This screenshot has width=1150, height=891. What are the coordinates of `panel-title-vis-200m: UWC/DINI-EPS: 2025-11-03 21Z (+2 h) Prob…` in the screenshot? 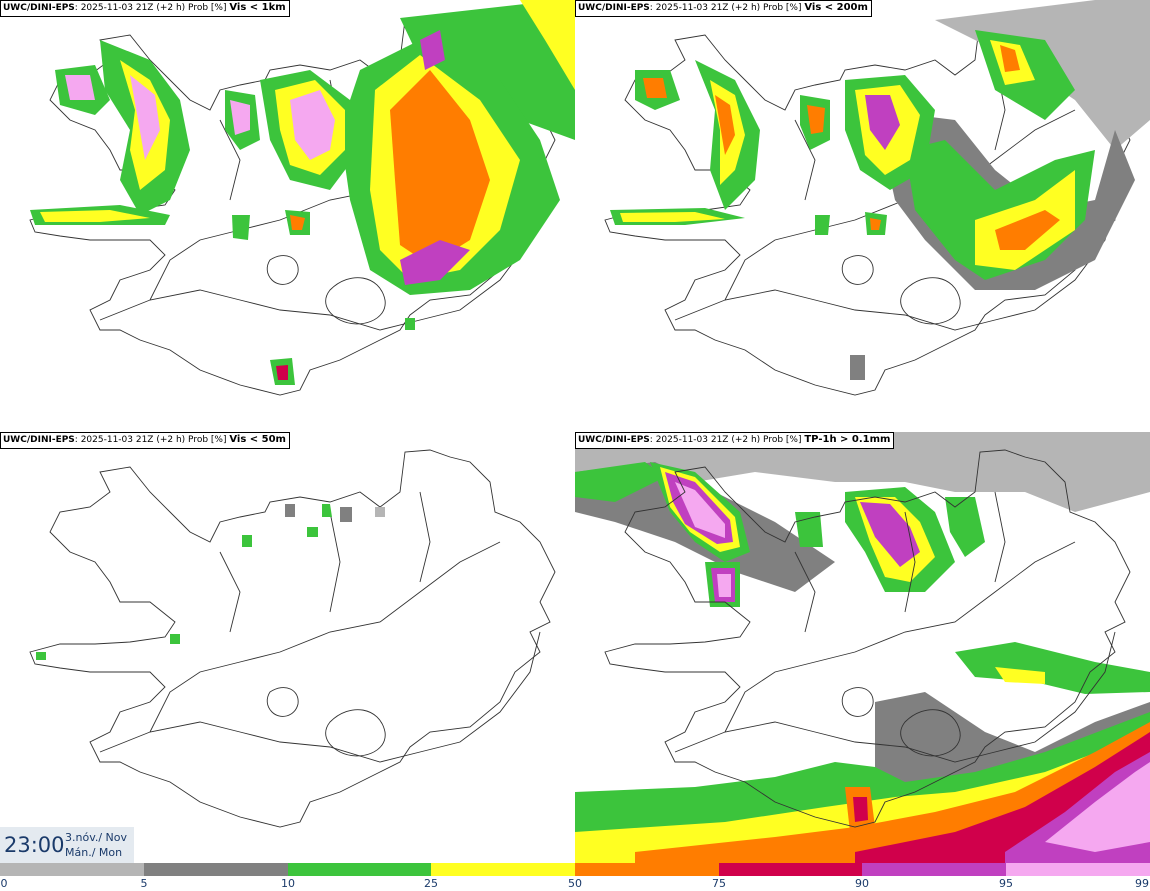 It's located at (723, 8).